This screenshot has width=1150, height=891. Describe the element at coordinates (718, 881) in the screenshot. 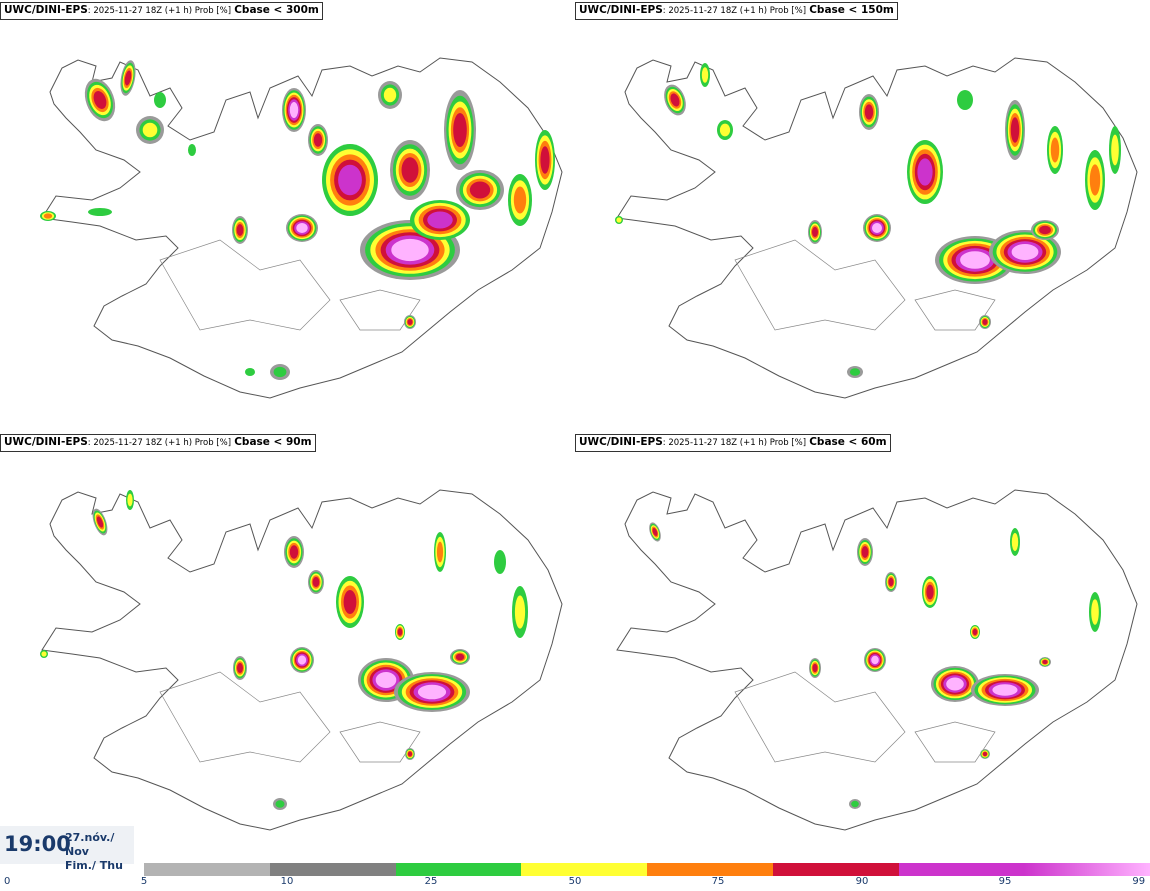

I see `legend-tick-label: 75` at that location.